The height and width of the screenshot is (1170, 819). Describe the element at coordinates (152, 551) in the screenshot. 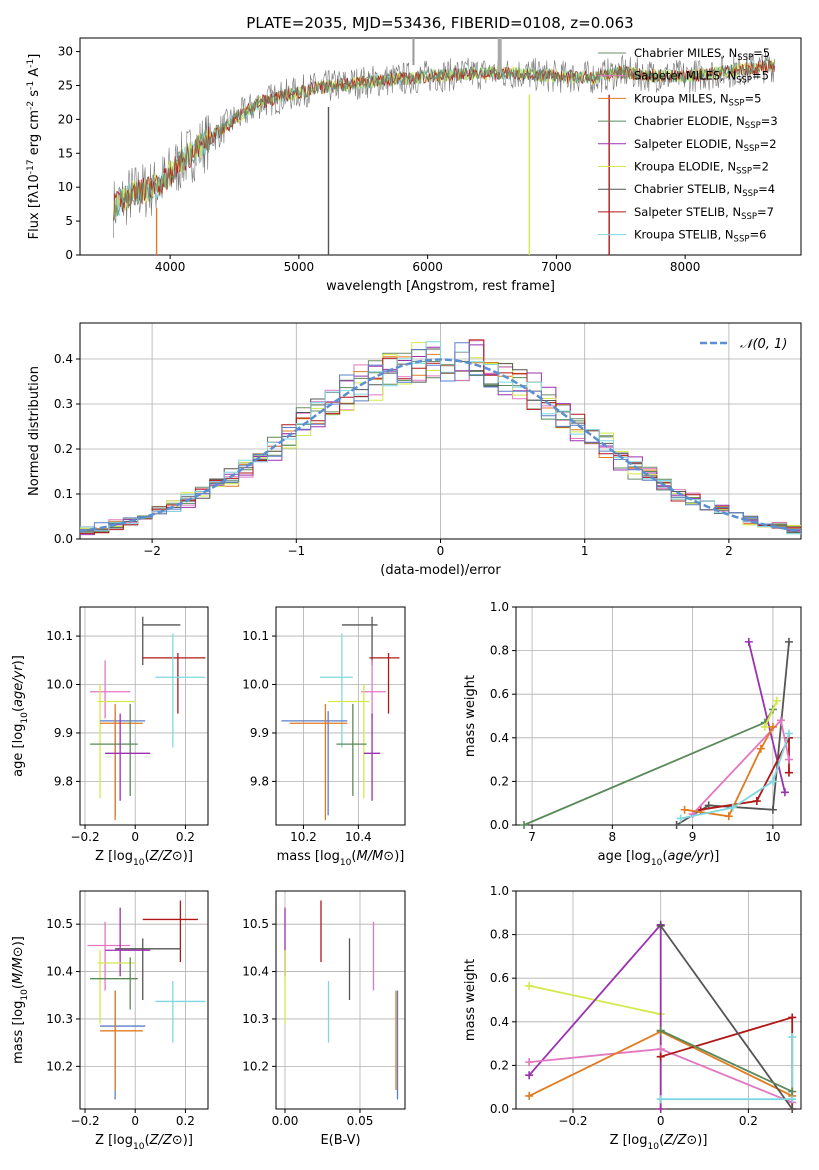

I see `x-tick-label: −2` at that location.